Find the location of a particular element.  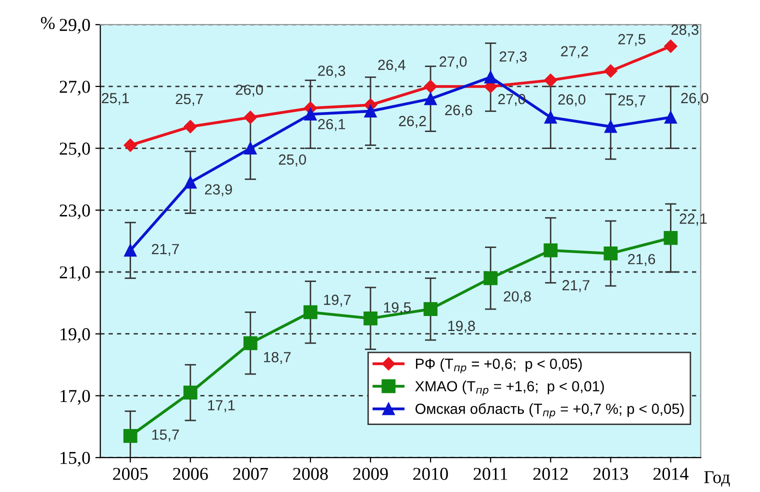

y-tick-label: 29,0 is located at coordinates (75, 26).